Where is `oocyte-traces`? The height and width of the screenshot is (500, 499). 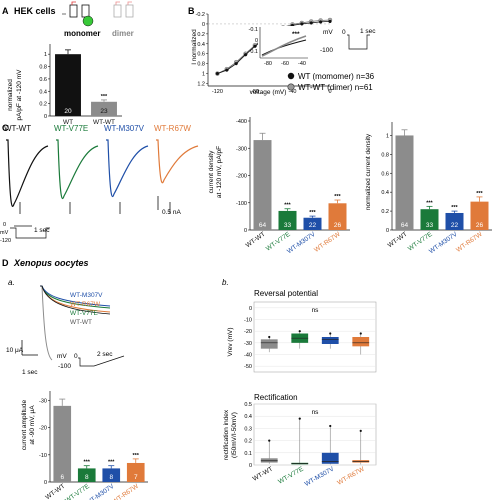
oocyte-traces is located at coordinates (75, 323).